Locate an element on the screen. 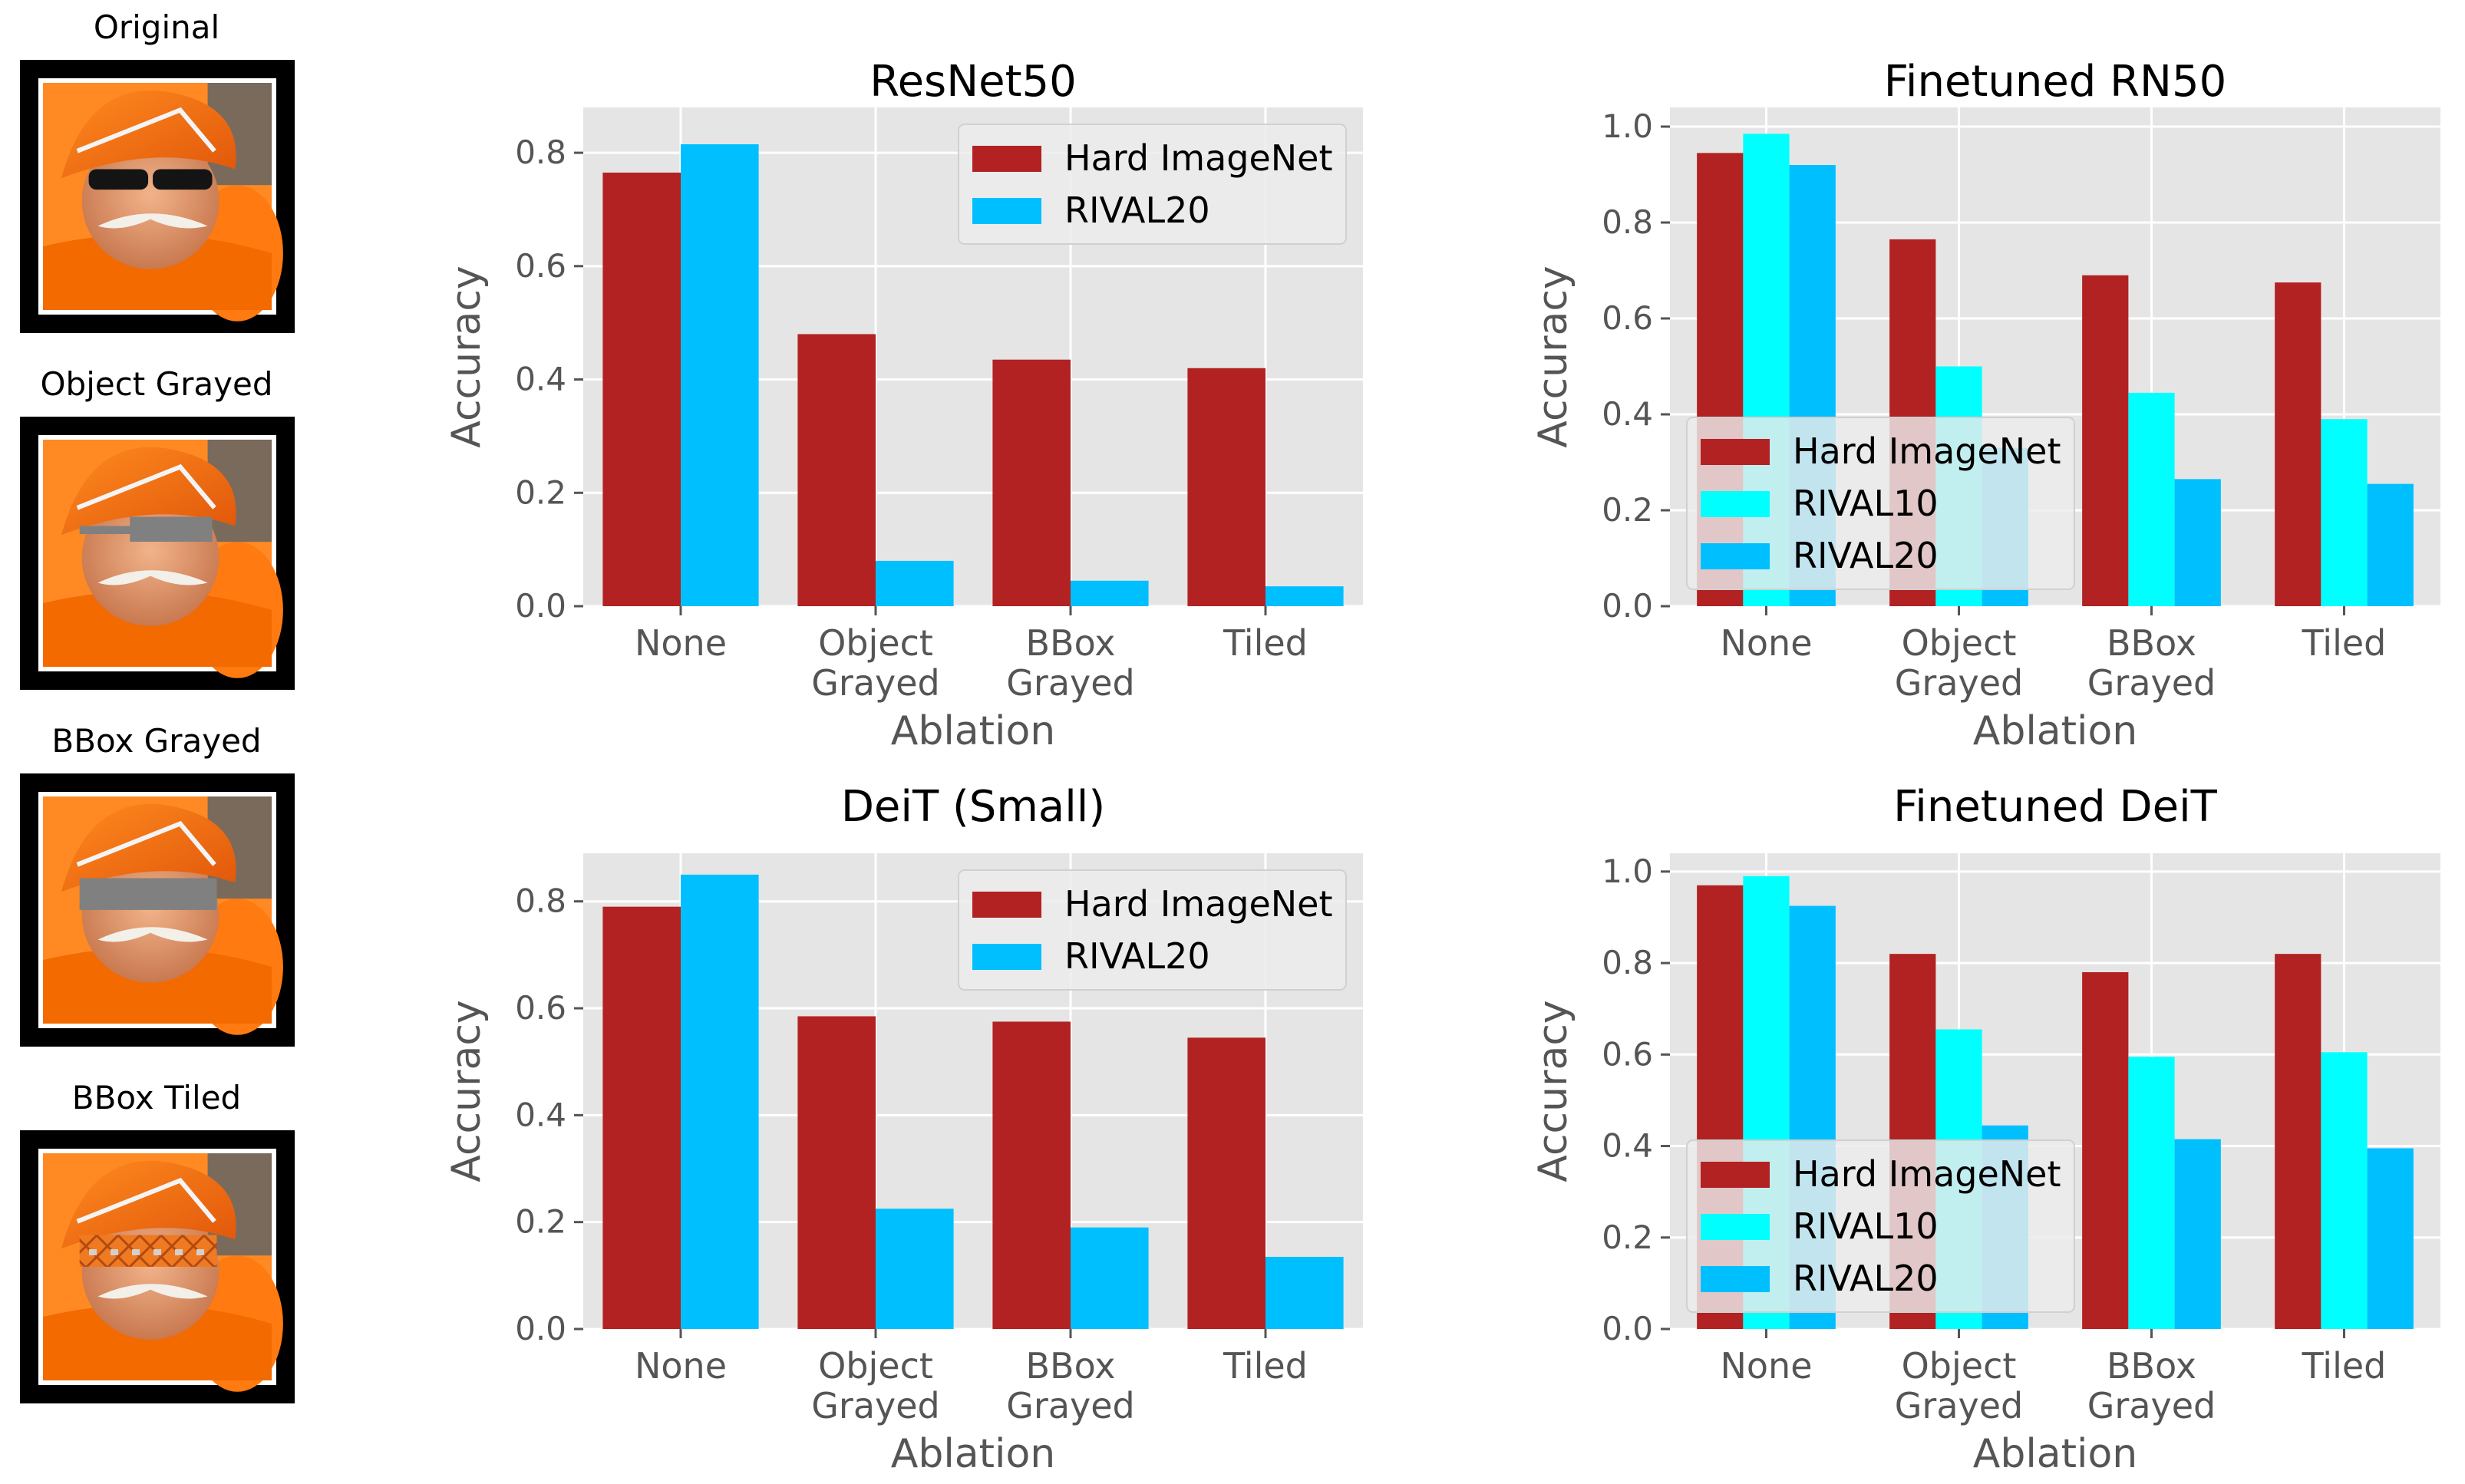  thumbnail-bbox-gray: BBox Grayed is located at coordinates (157, 884).